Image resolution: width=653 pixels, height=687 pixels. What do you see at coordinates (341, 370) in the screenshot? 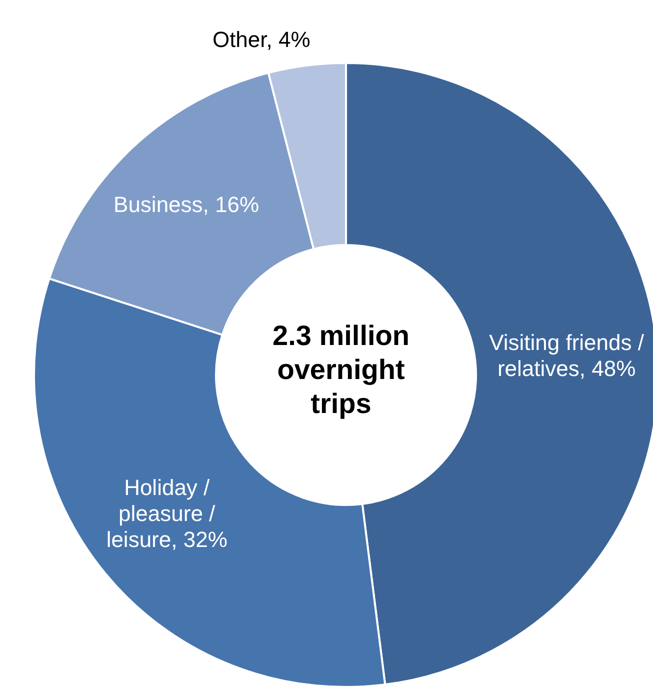
I see `text: 2.3 million overnight trips` at bounding box center [341, 370].